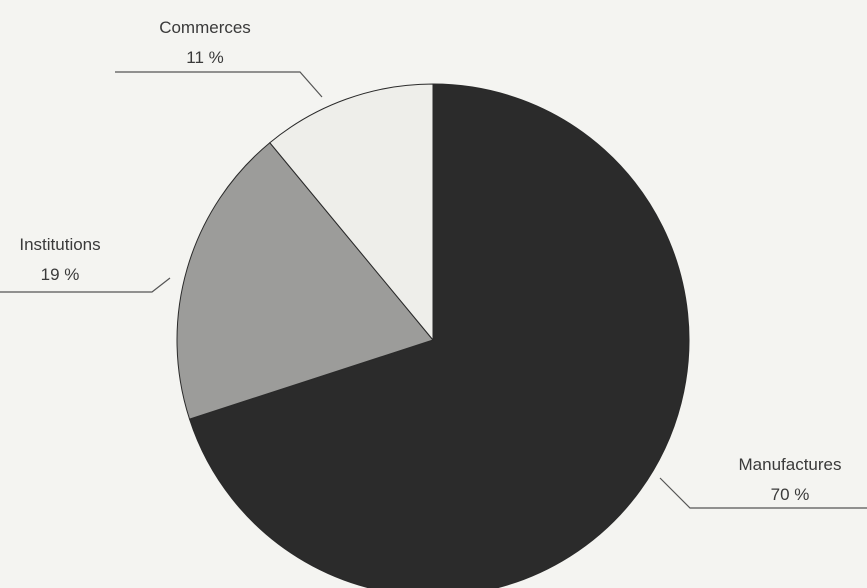 The image size is (867, 588). What do you see at coordinates (205, 57) in the screenshot?
I see `slice-value-commerces: 11 %` at bounding box center [205, 57].